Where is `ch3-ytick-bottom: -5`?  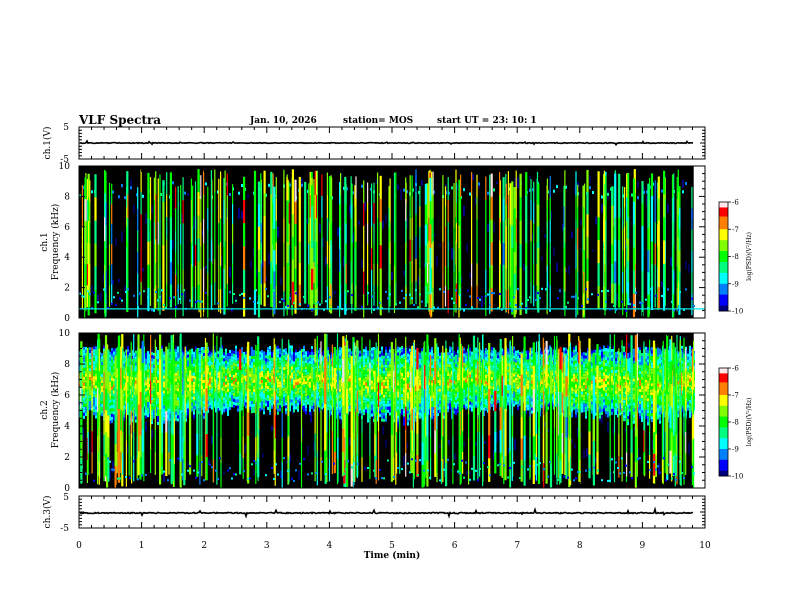 ch3-ytick-bottom: -5 is located at coordinates (64, 529).